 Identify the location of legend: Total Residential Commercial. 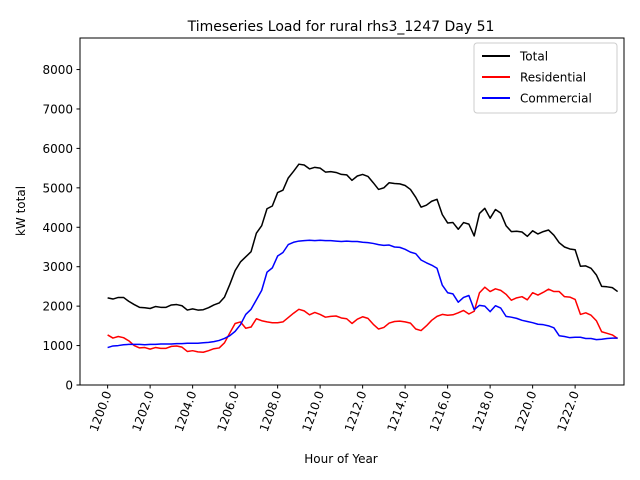
(545, 78).